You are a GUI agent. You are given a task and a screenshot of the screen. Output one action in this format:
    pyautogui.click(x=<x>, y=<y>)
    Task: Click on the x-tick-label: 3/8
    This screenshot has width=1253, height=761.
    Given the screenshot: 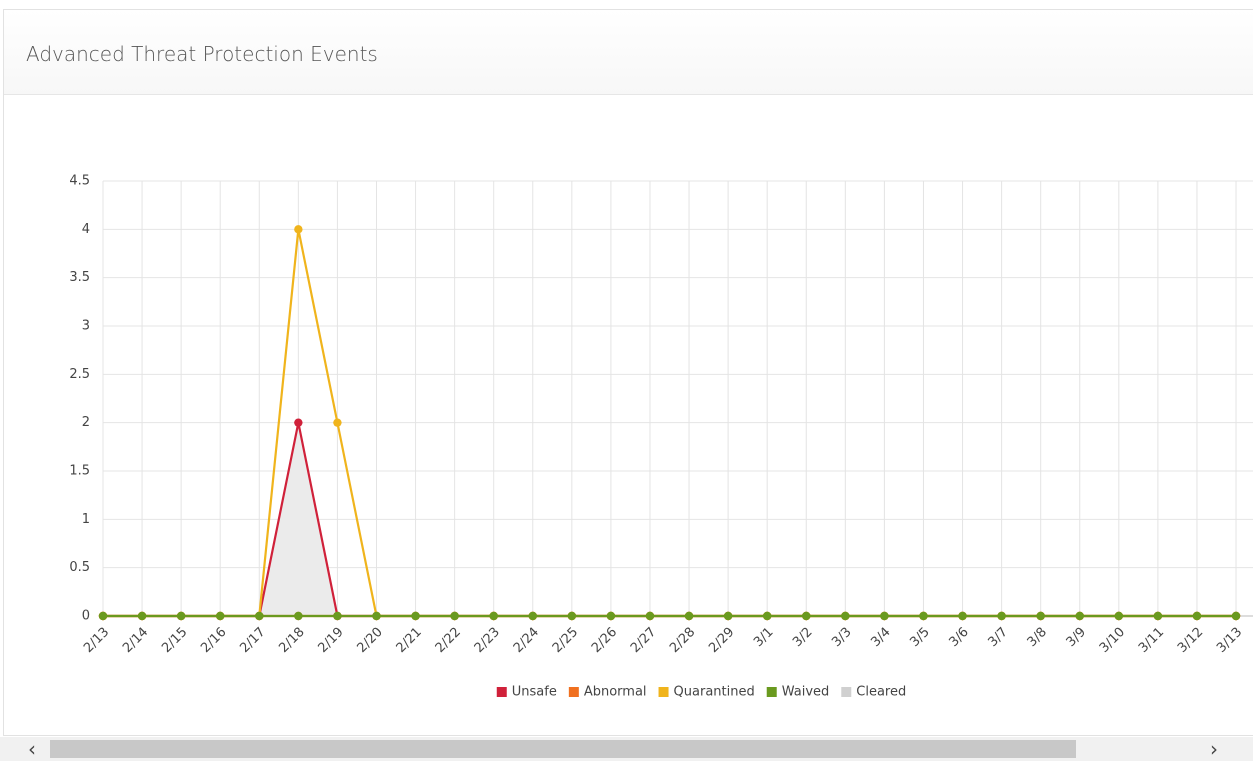 What is the action you would take?
    pyautogui.click(x=1037, y=637)
    